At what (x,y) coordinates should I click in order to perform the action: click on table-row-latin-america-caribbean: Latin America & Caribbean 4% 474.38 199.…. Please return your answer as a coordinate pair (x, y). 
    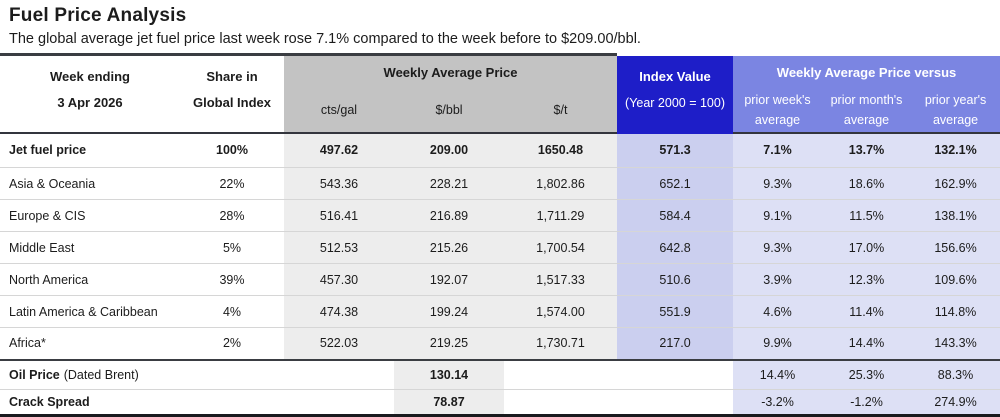
    Looking at the image, I should click on (500, 311).